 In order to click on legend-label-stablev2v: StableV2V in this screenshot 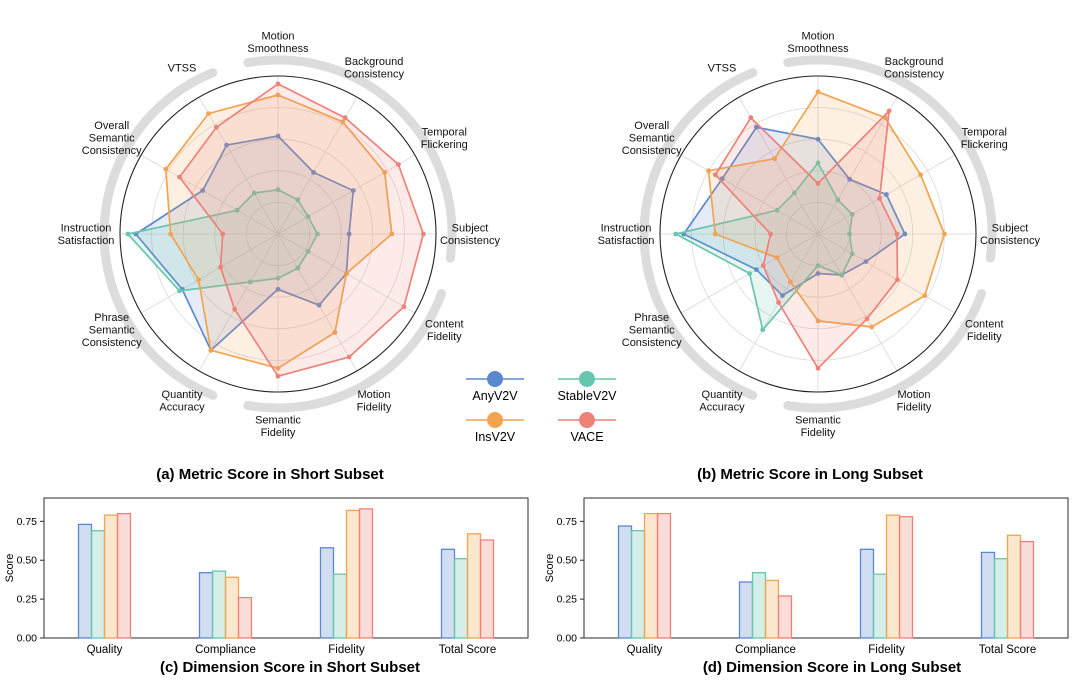, I will do `click(587, 396)`.